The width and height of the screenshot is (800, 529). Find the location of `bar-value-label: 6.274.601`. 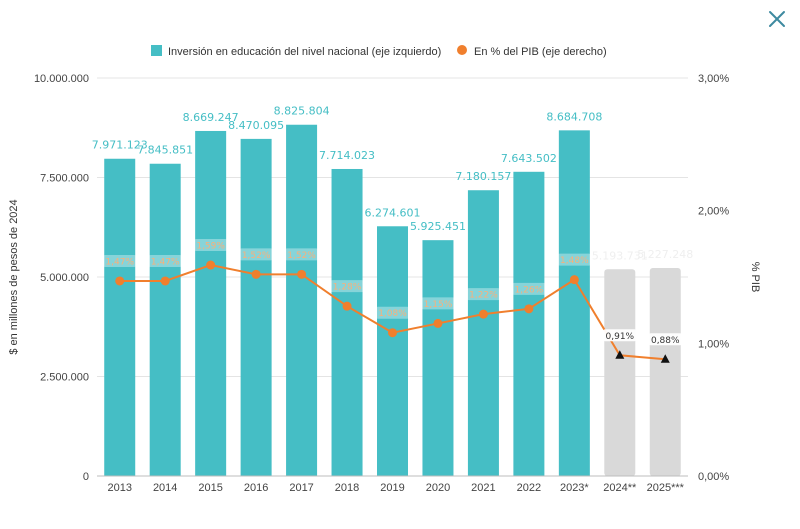

bar-value-label: 6.274.601 is located at coordinates (393, 212).